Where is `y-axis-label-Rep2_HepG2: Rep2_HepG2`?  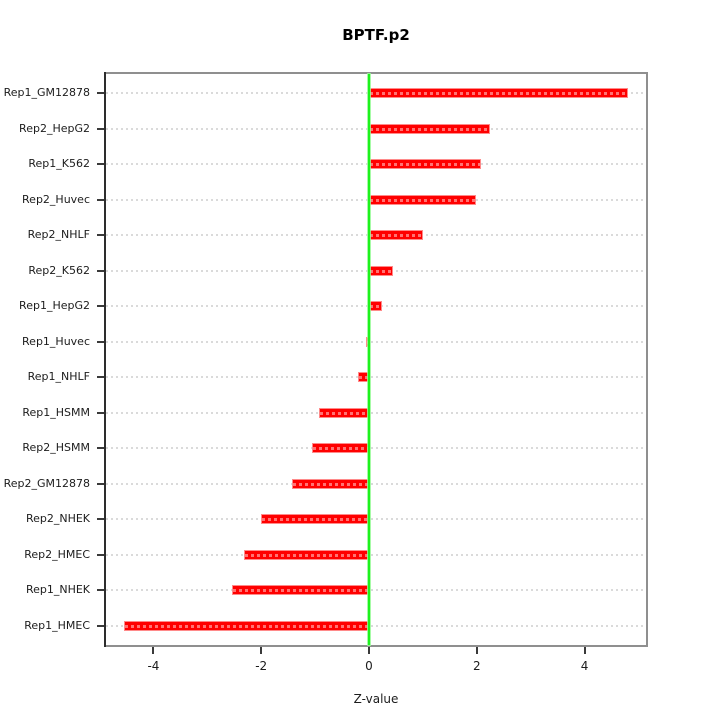 y-axis-label-Rep2_HepG2: Rep2_HepG2 is located at coordinates (54, 128).